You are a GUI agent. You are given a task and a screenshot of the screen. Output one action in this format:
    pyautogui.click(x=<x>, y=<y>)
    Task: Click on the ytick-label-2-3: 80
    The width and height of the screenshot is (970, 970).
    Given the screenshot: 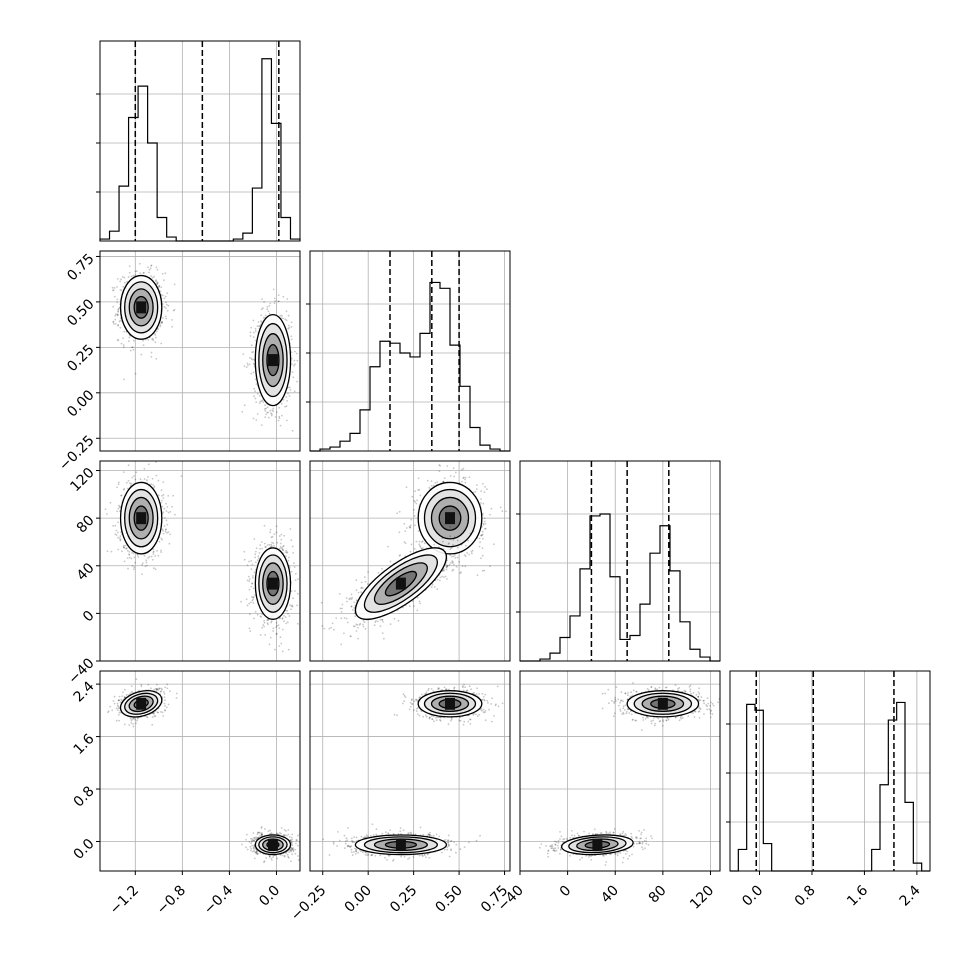 What is the action you would take?
    pyautogui.click(x=86, y=524)
    